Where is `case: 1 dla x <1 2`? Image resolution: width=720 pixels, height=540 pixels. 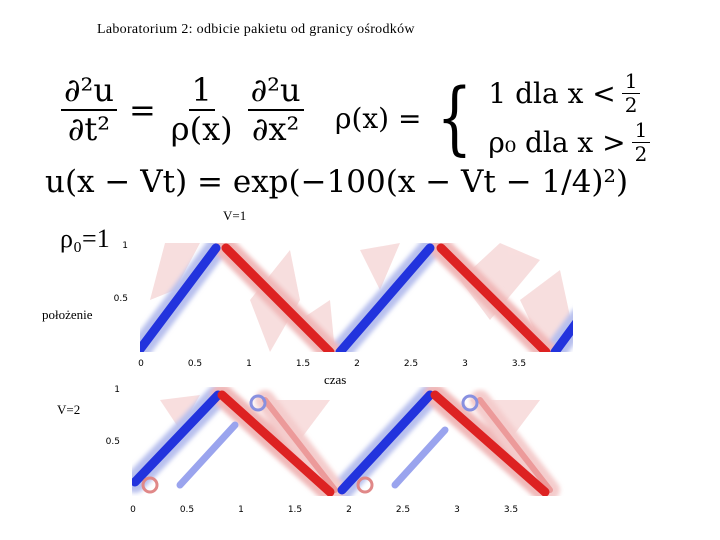
case: 1 dla x <1 2 is located at coordinates (572, 93).